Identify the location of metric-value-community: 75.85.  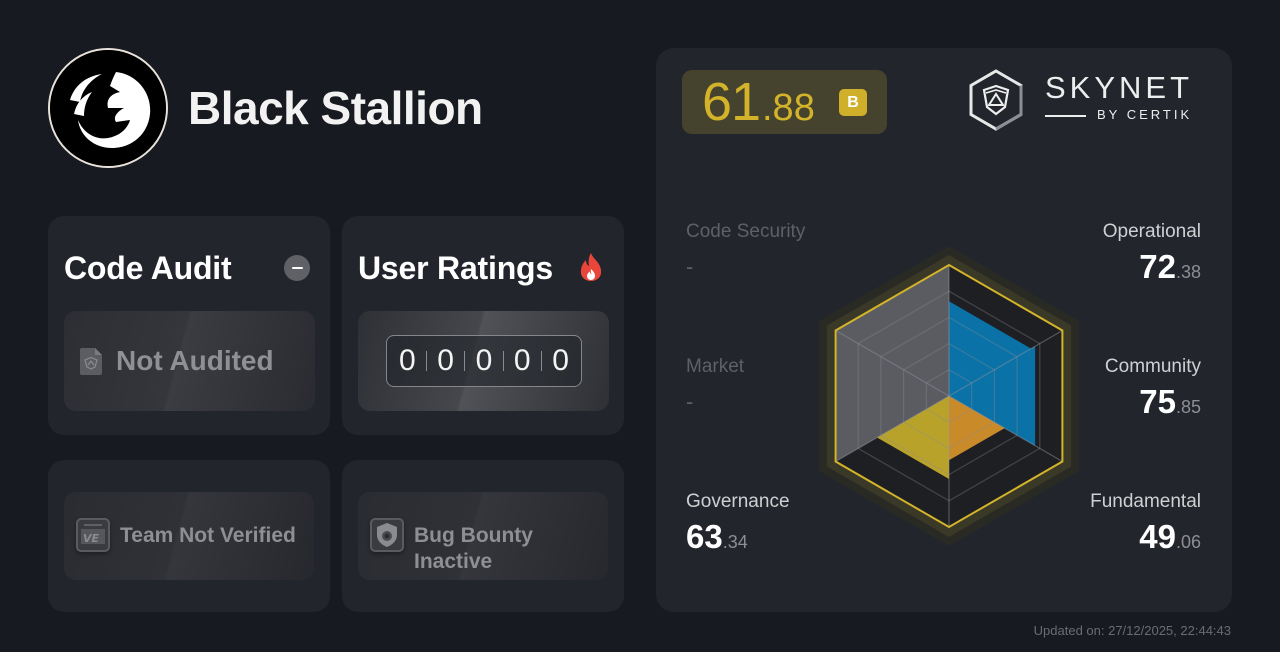
(1170, 401).